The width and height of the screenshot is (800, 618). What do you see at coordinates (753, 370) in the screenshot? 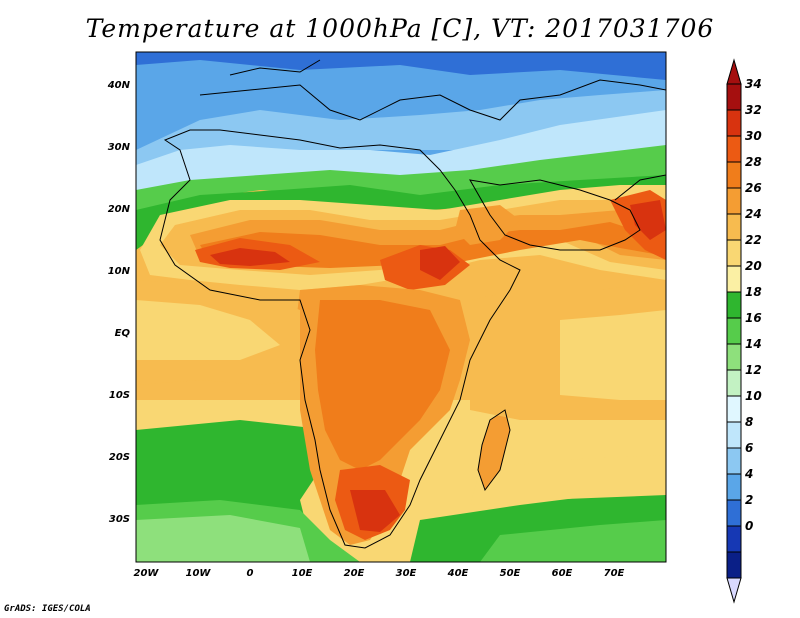
I see `colorbar-level-label: 12` at bounding box center [753, 370].